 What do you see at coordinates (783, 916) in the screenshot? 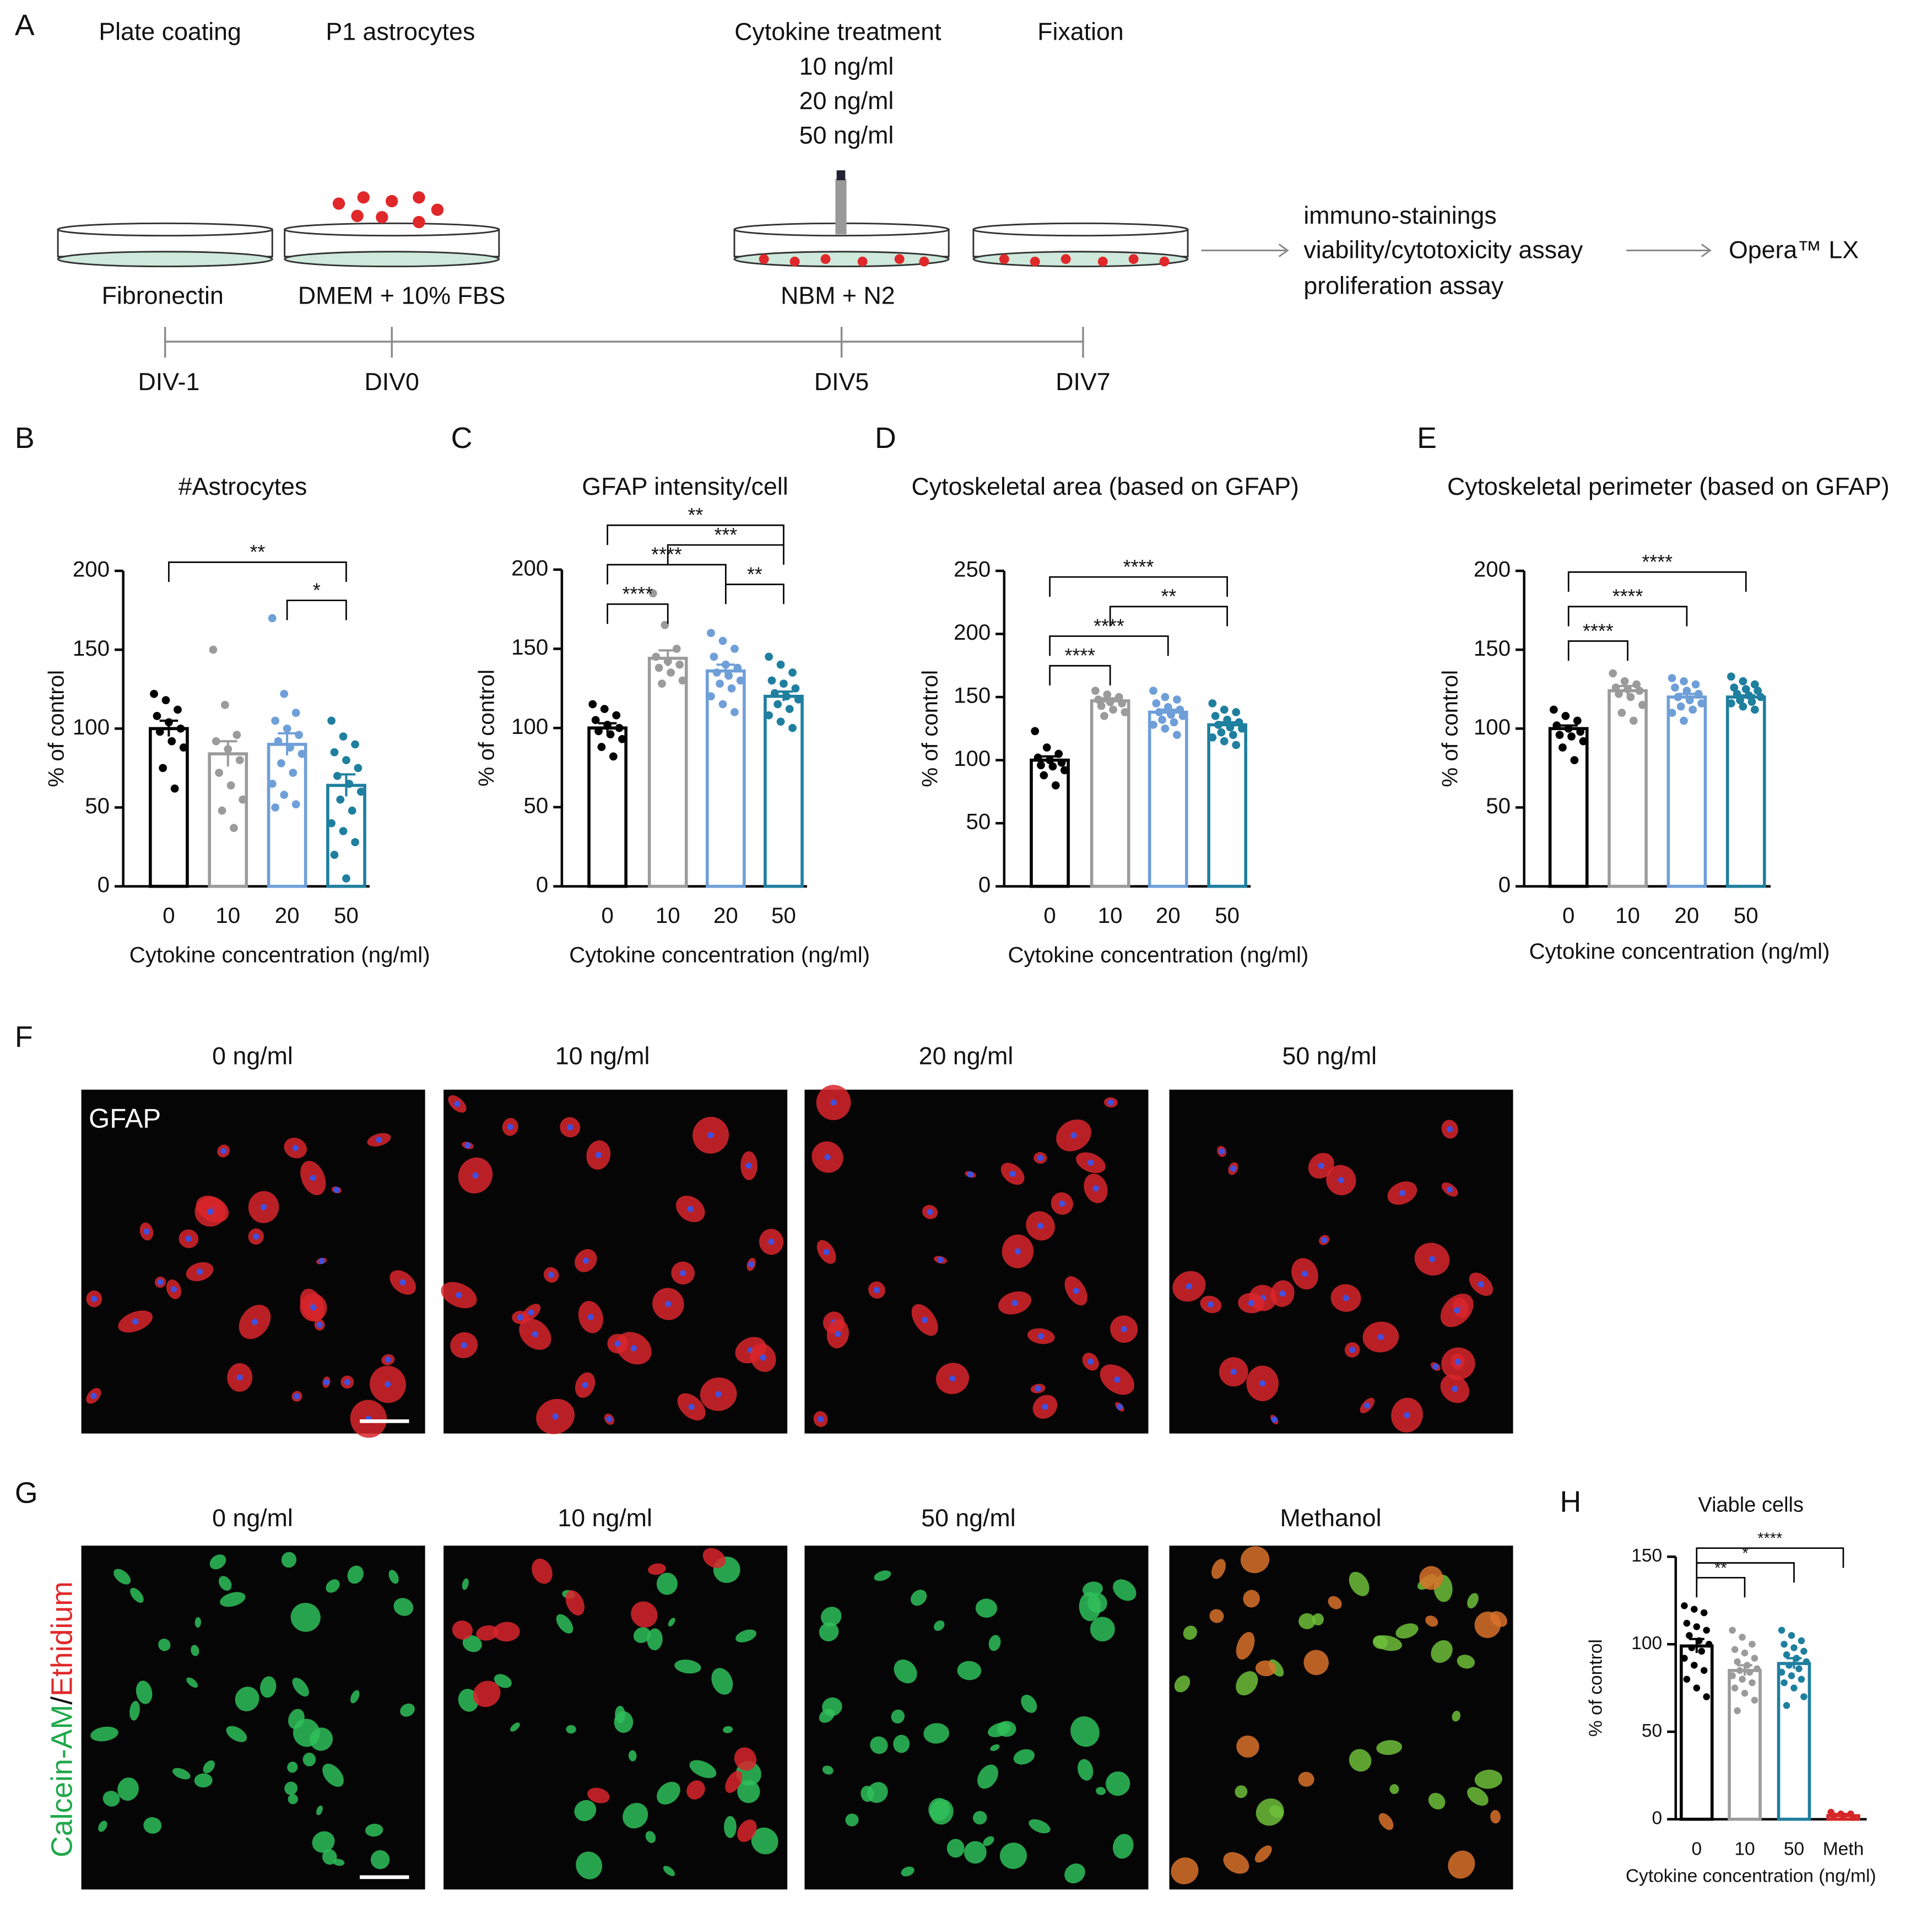
I see `x-tick-label: 50` at bounding box center [783, 916].